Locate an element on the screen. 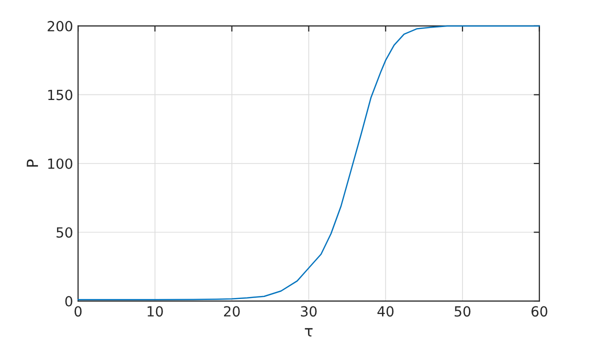 The width and height of the screenshot is (596, 346). y-axis-title: P is located at coordinates (32, 163).